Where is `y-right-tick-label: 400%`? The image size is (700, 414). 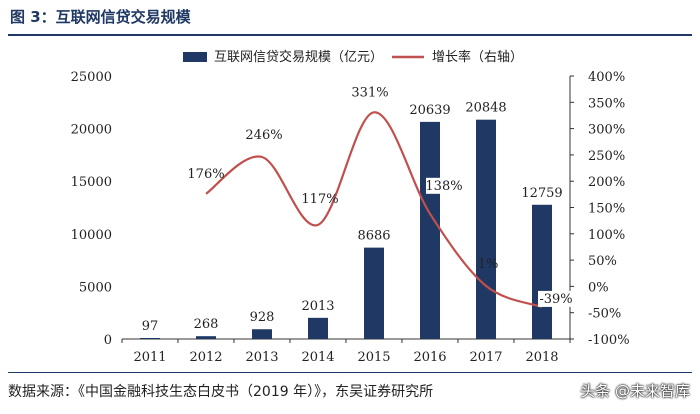
y-right-tick-label: 400% is located at coordinates (606, 77).